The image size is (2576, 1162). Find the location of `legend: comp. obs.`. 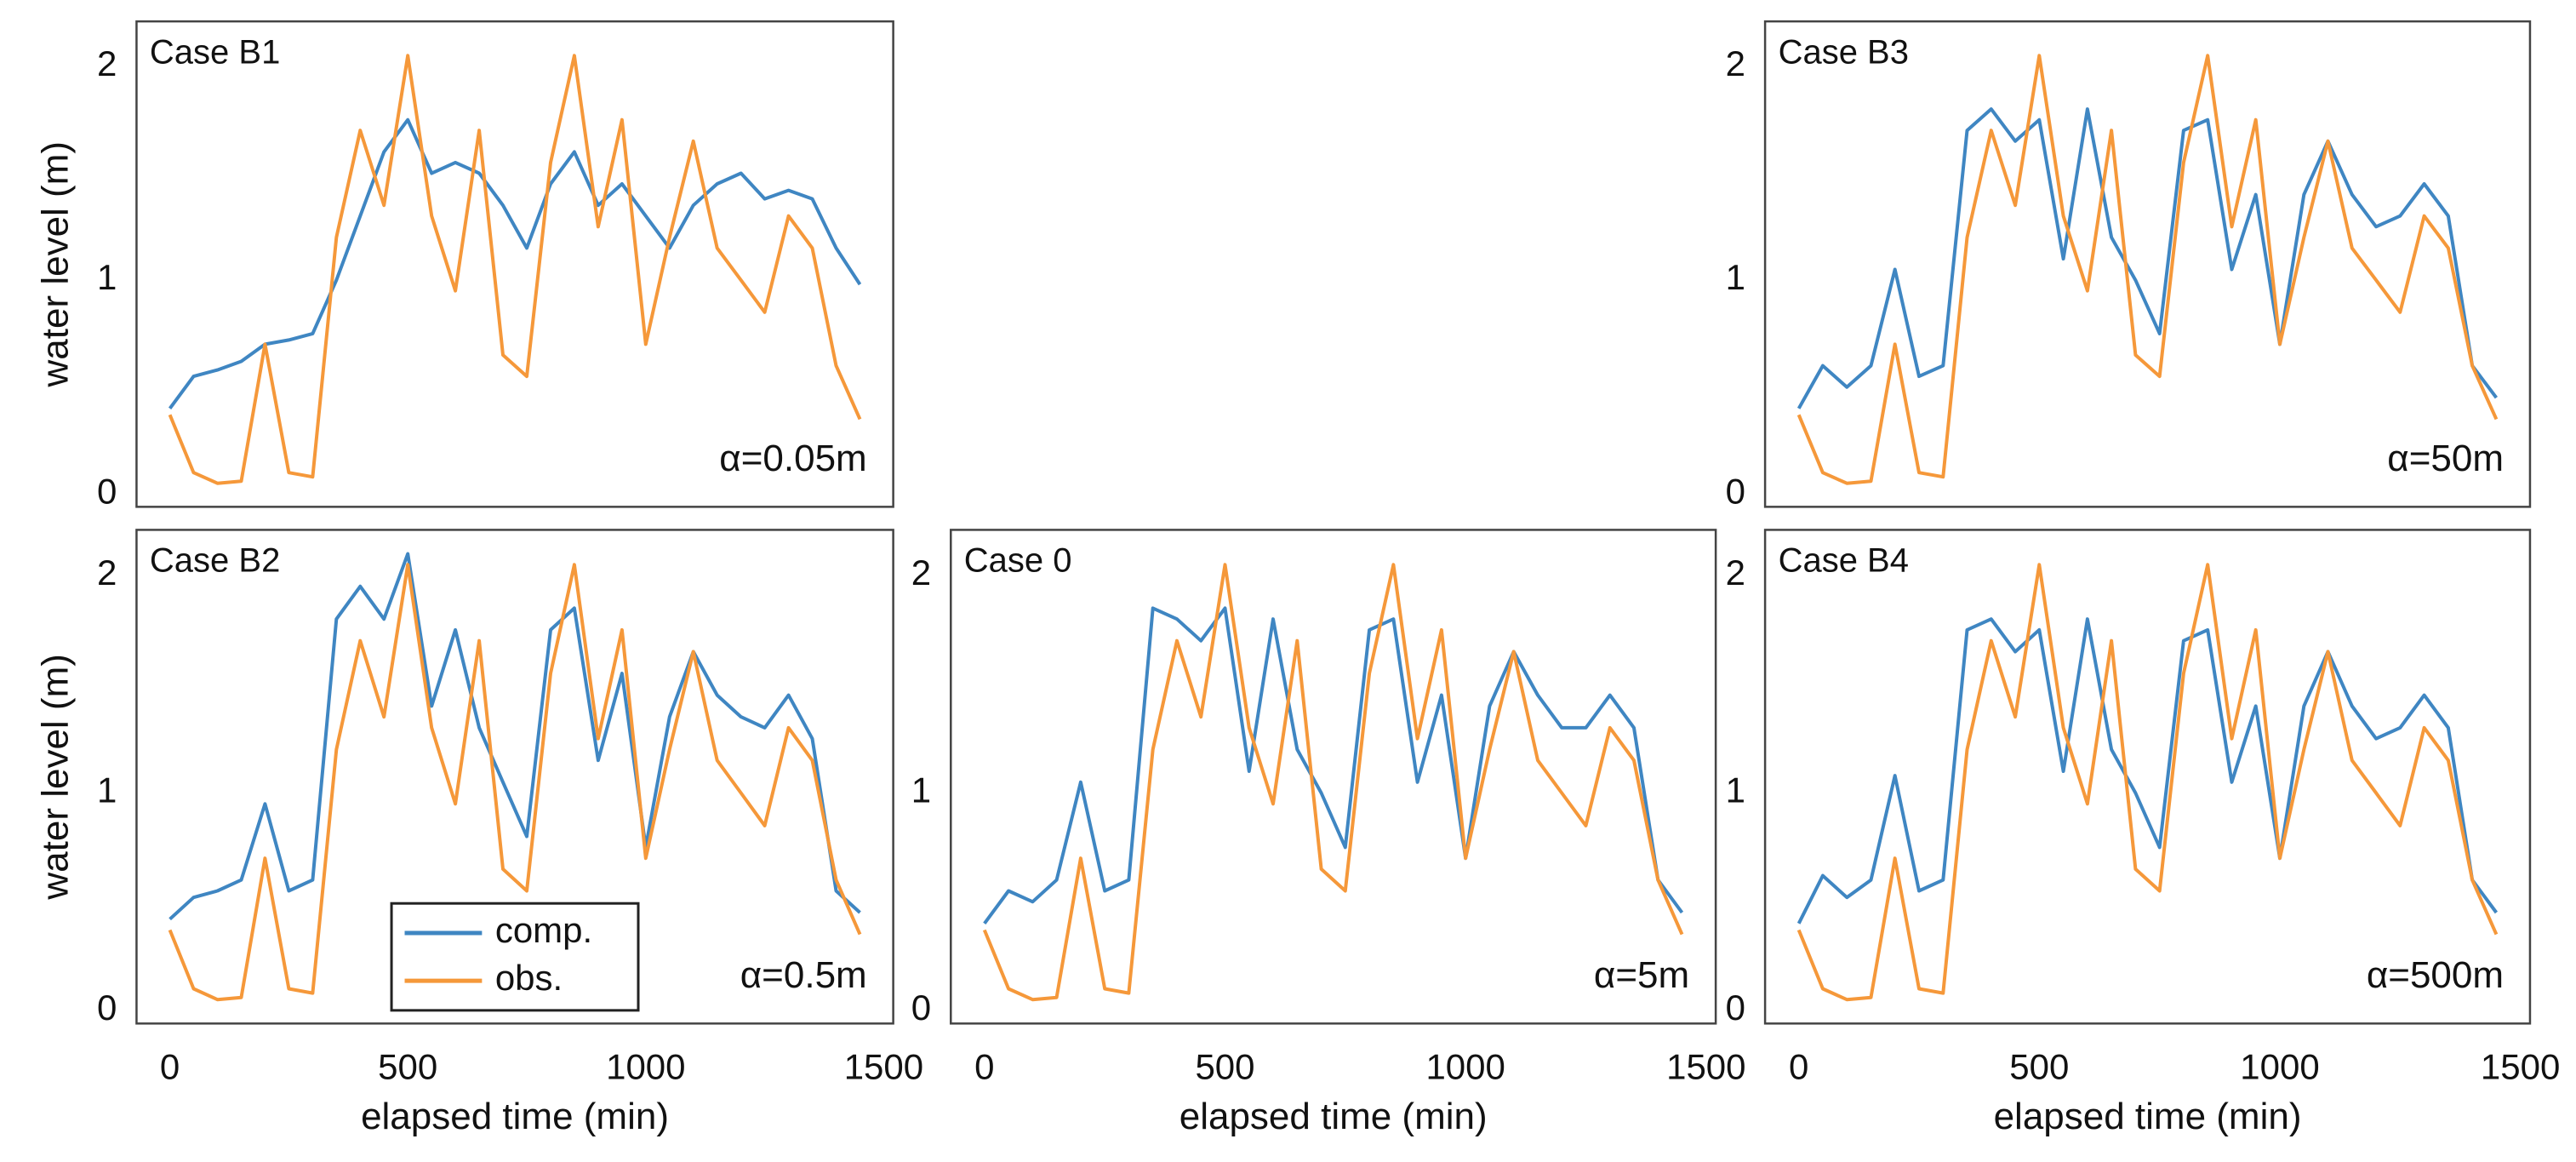

legend: comp. obs. is located at coordinates (515, 957).